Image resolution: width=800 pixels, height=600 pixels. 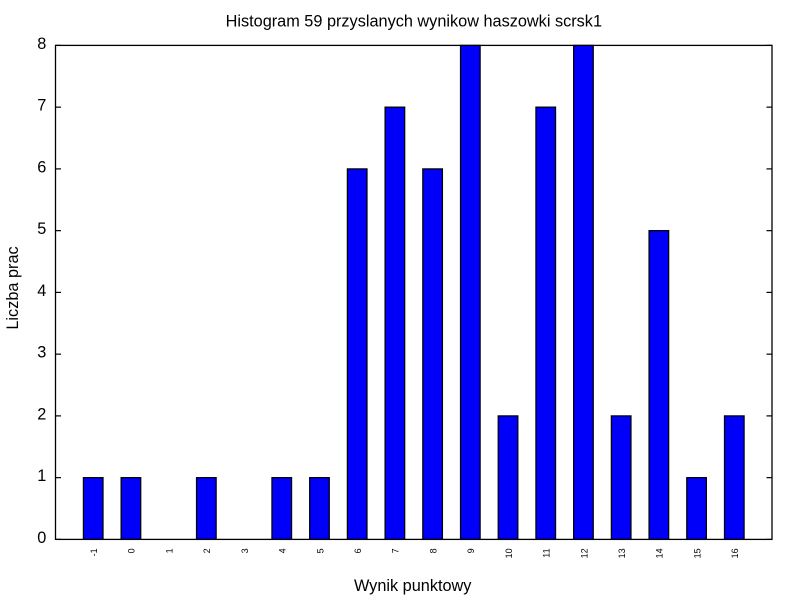 I want to click on svg-text: 13, so click(x=622, y=553).